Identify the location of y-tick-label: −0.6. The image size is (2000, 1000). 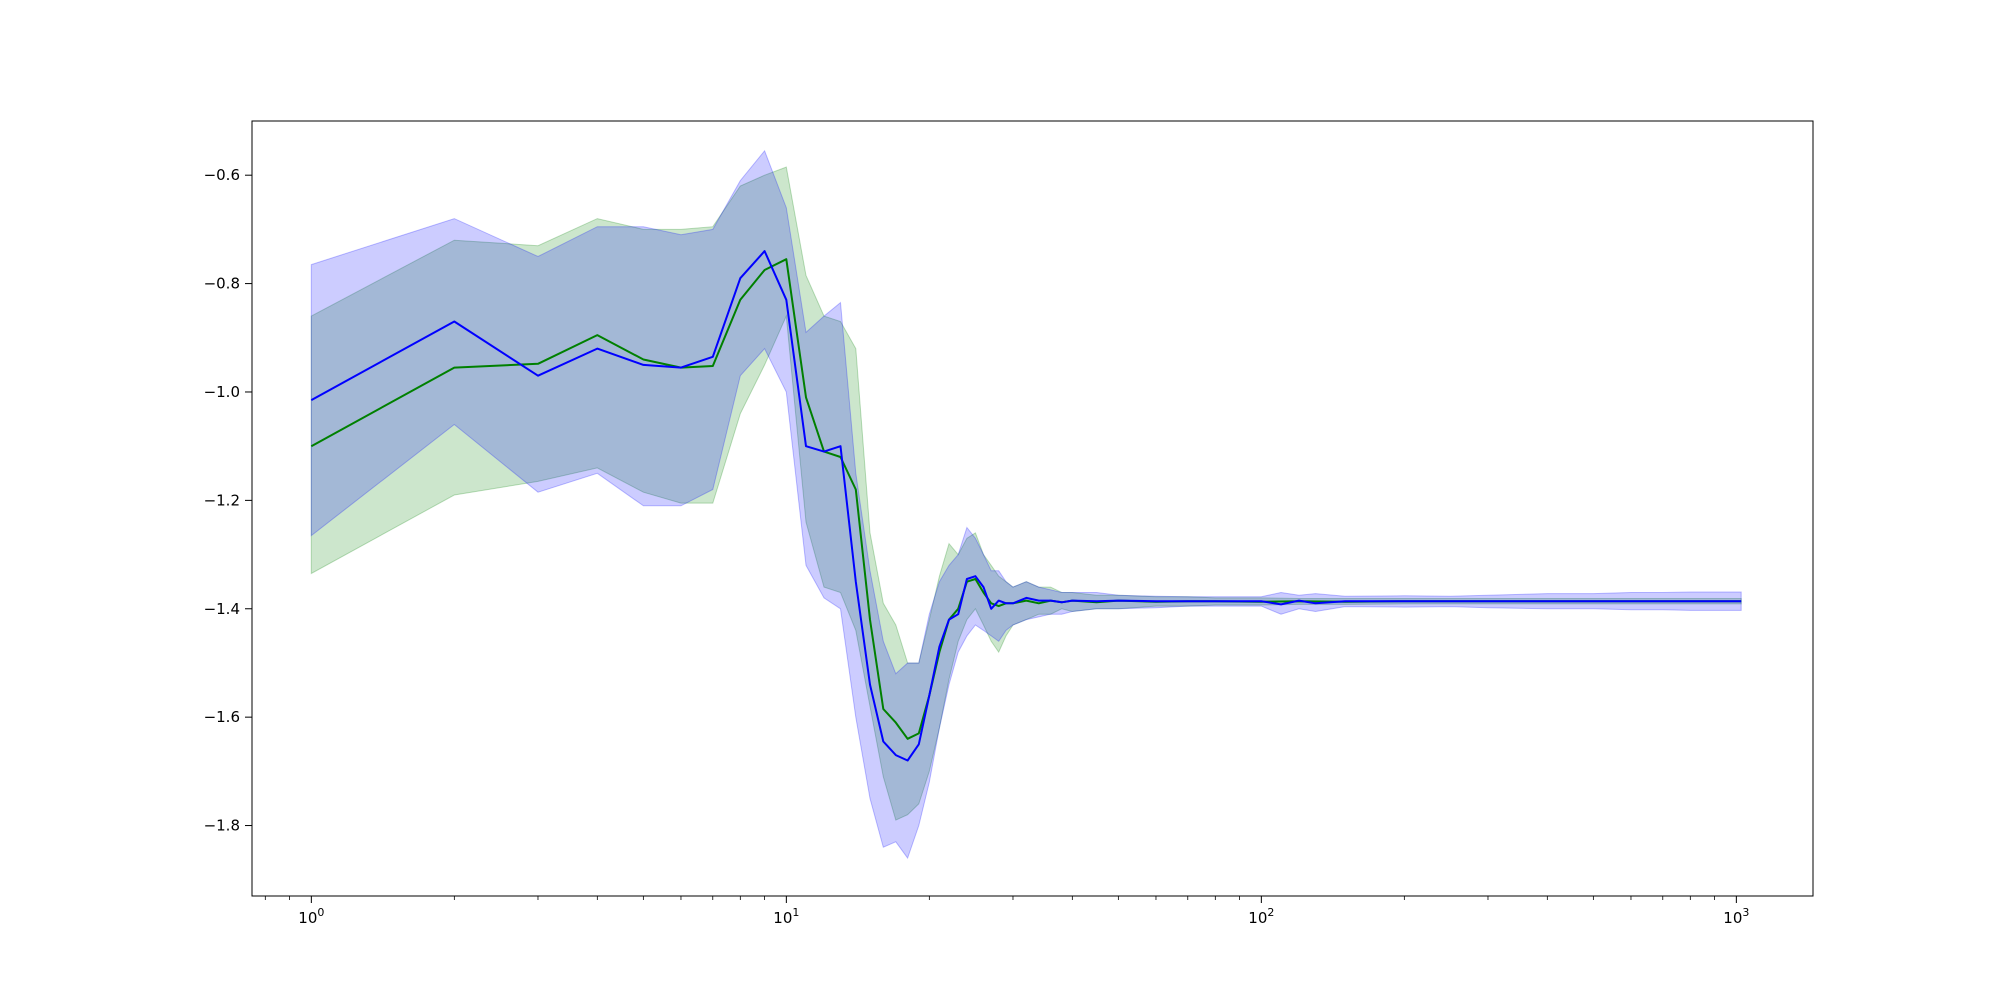
(222, 175).